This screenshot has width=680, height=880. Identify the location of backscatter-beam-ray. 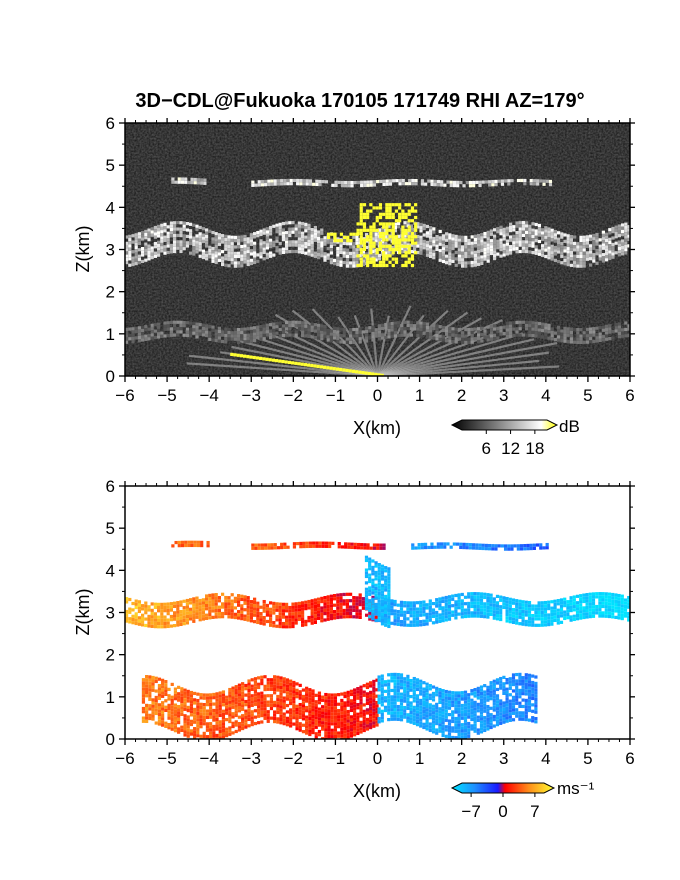
(468, 370).